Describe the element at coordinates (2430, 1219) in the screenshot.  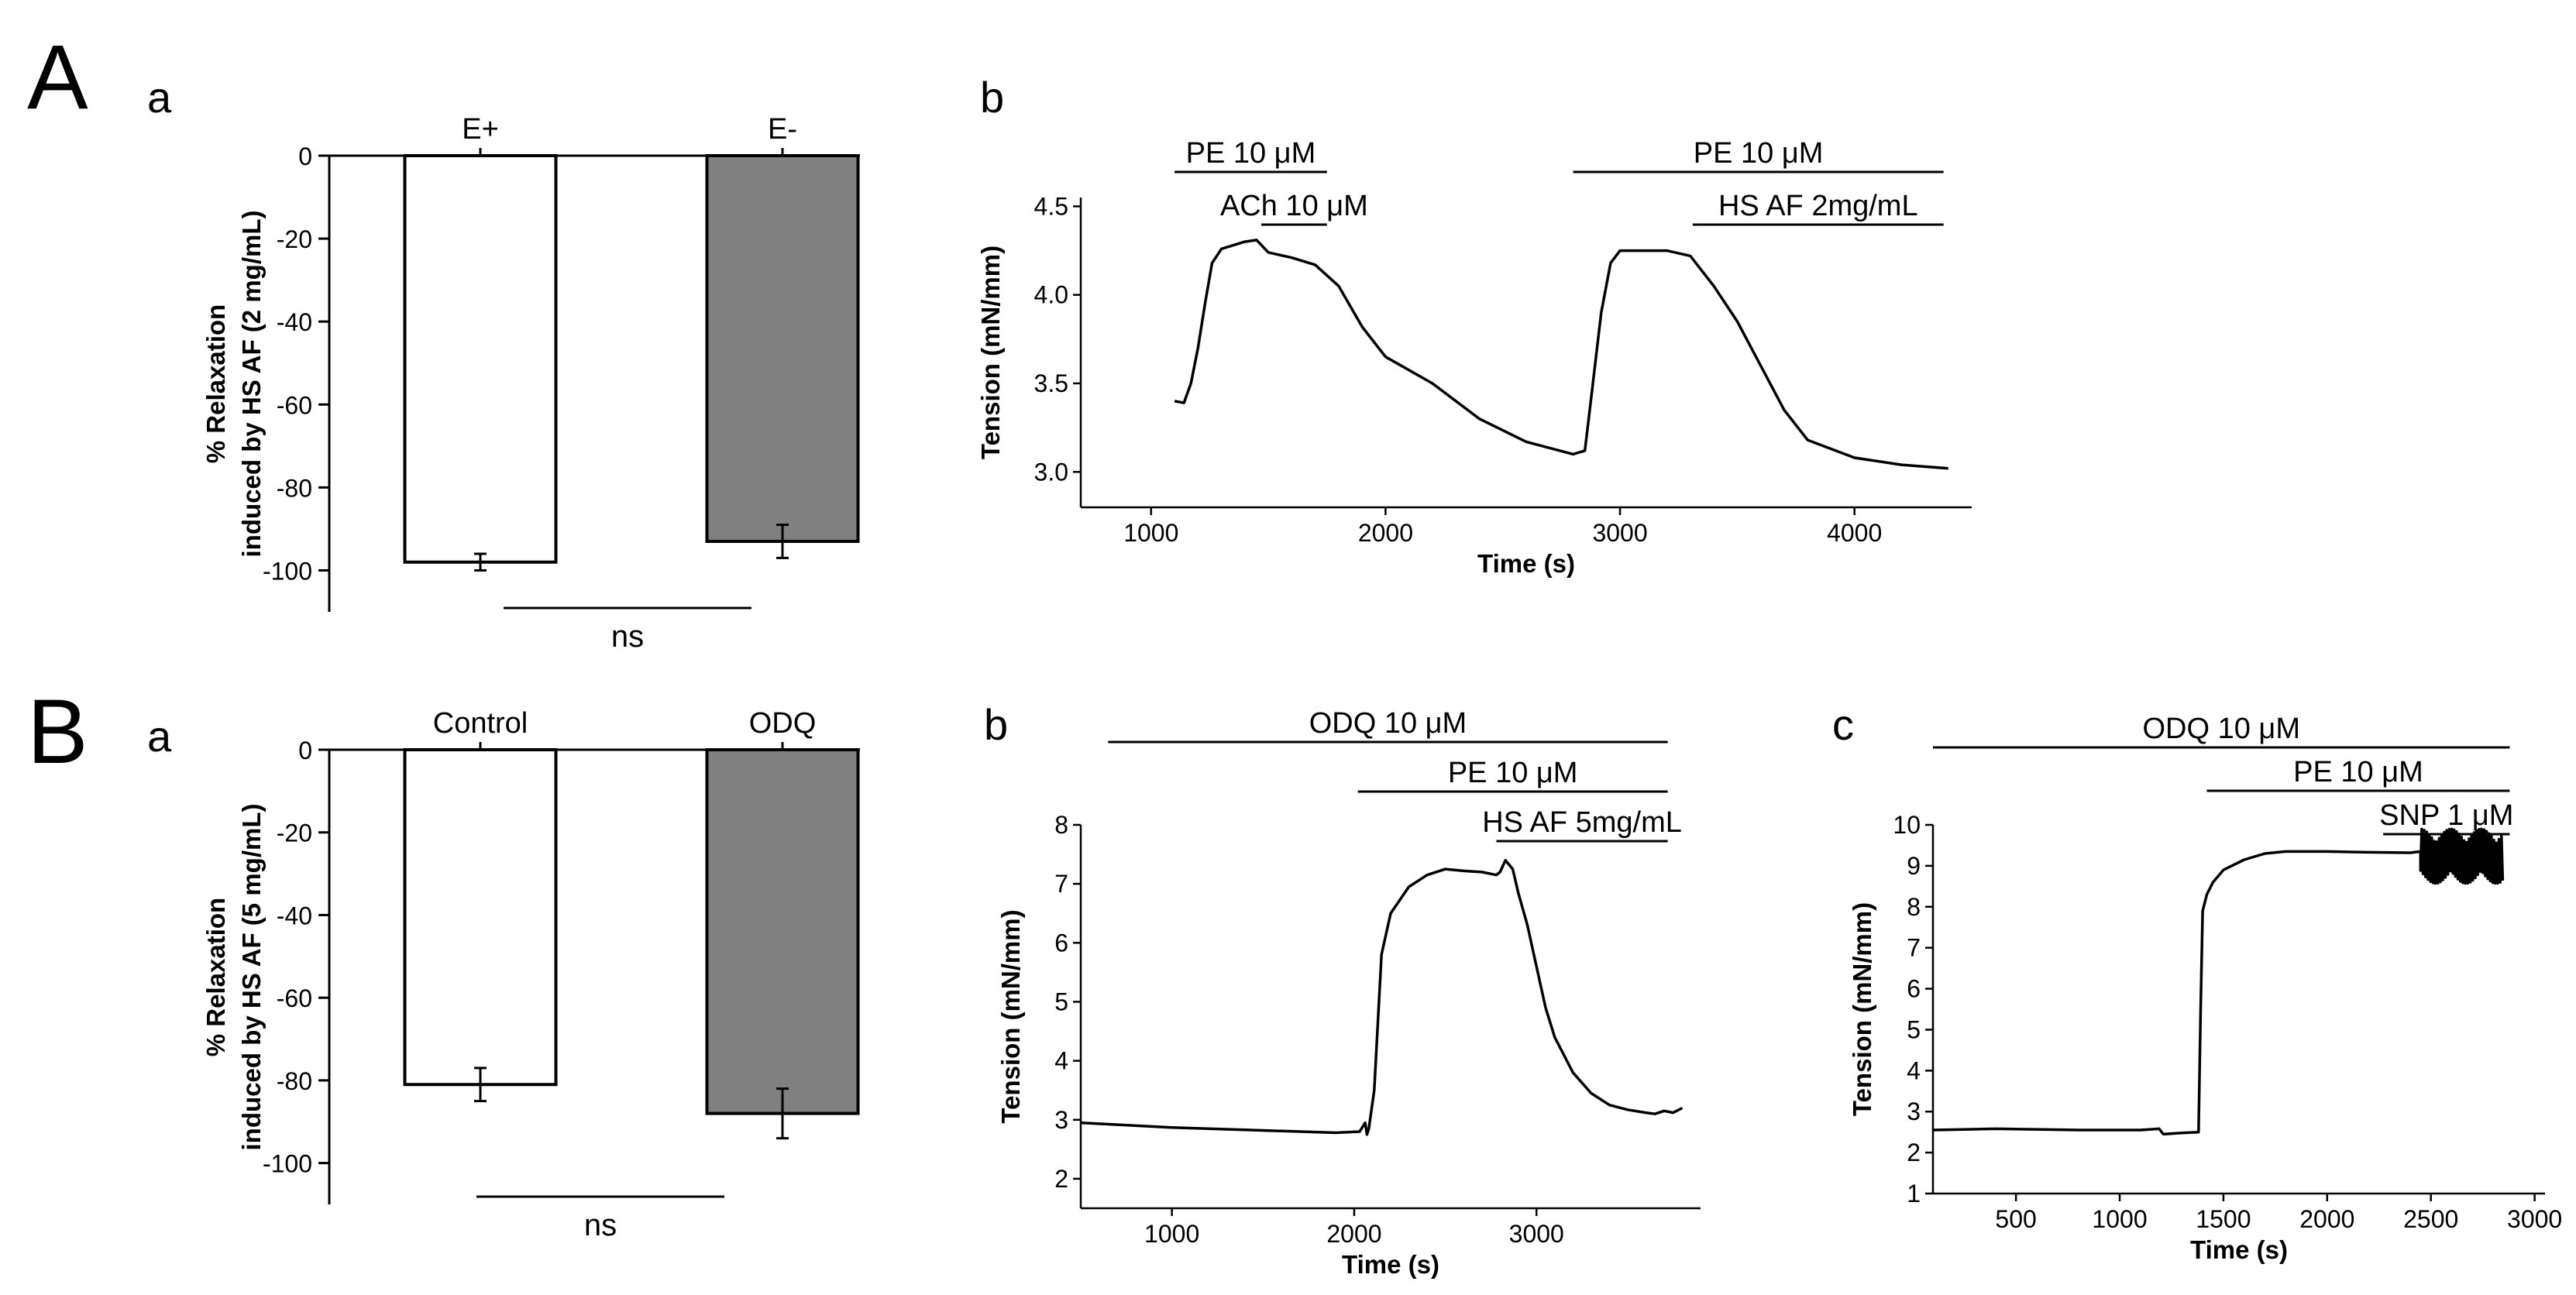
I see `x-tick-label: 2500` at that location.